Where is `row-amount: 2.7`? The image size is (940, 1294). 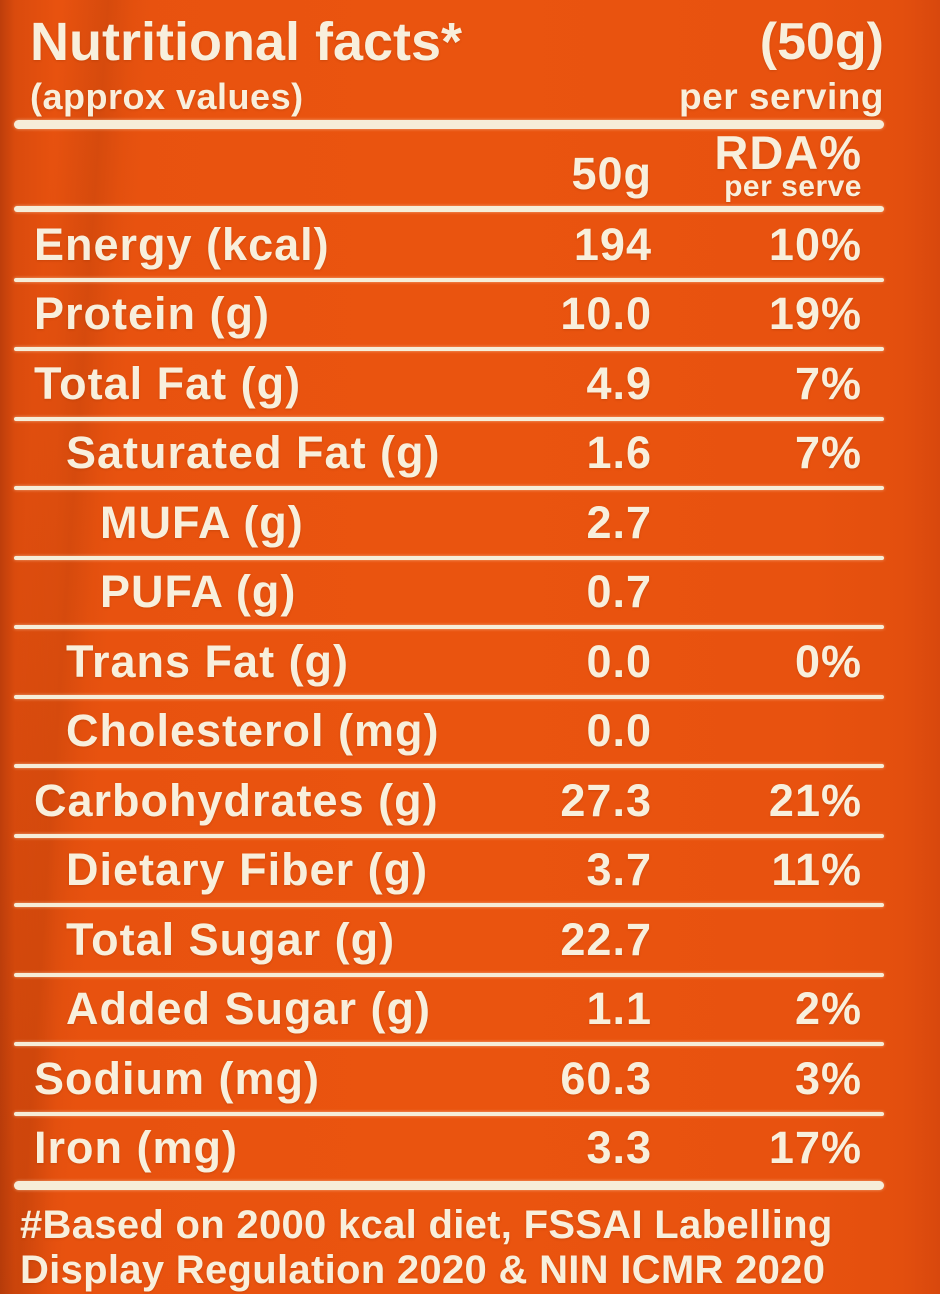
row-amount: 2.7 is located at coordinates (619, 522).